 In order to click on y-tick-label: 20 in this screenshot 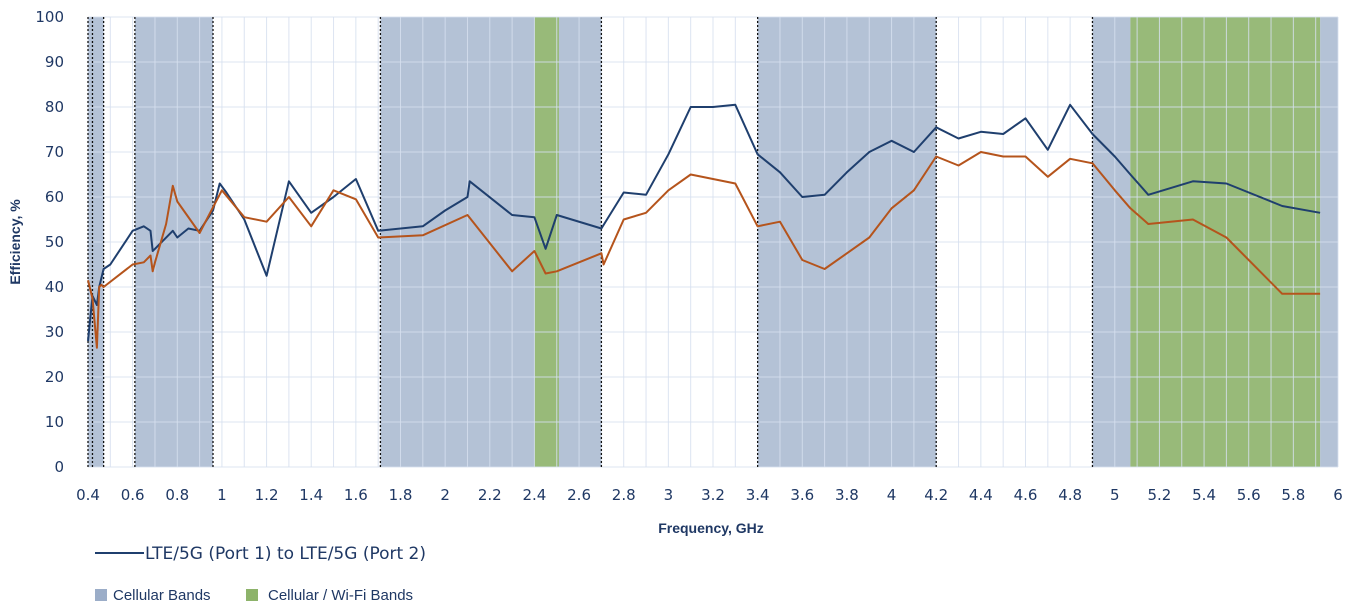, I will do `click(54, 377)`.